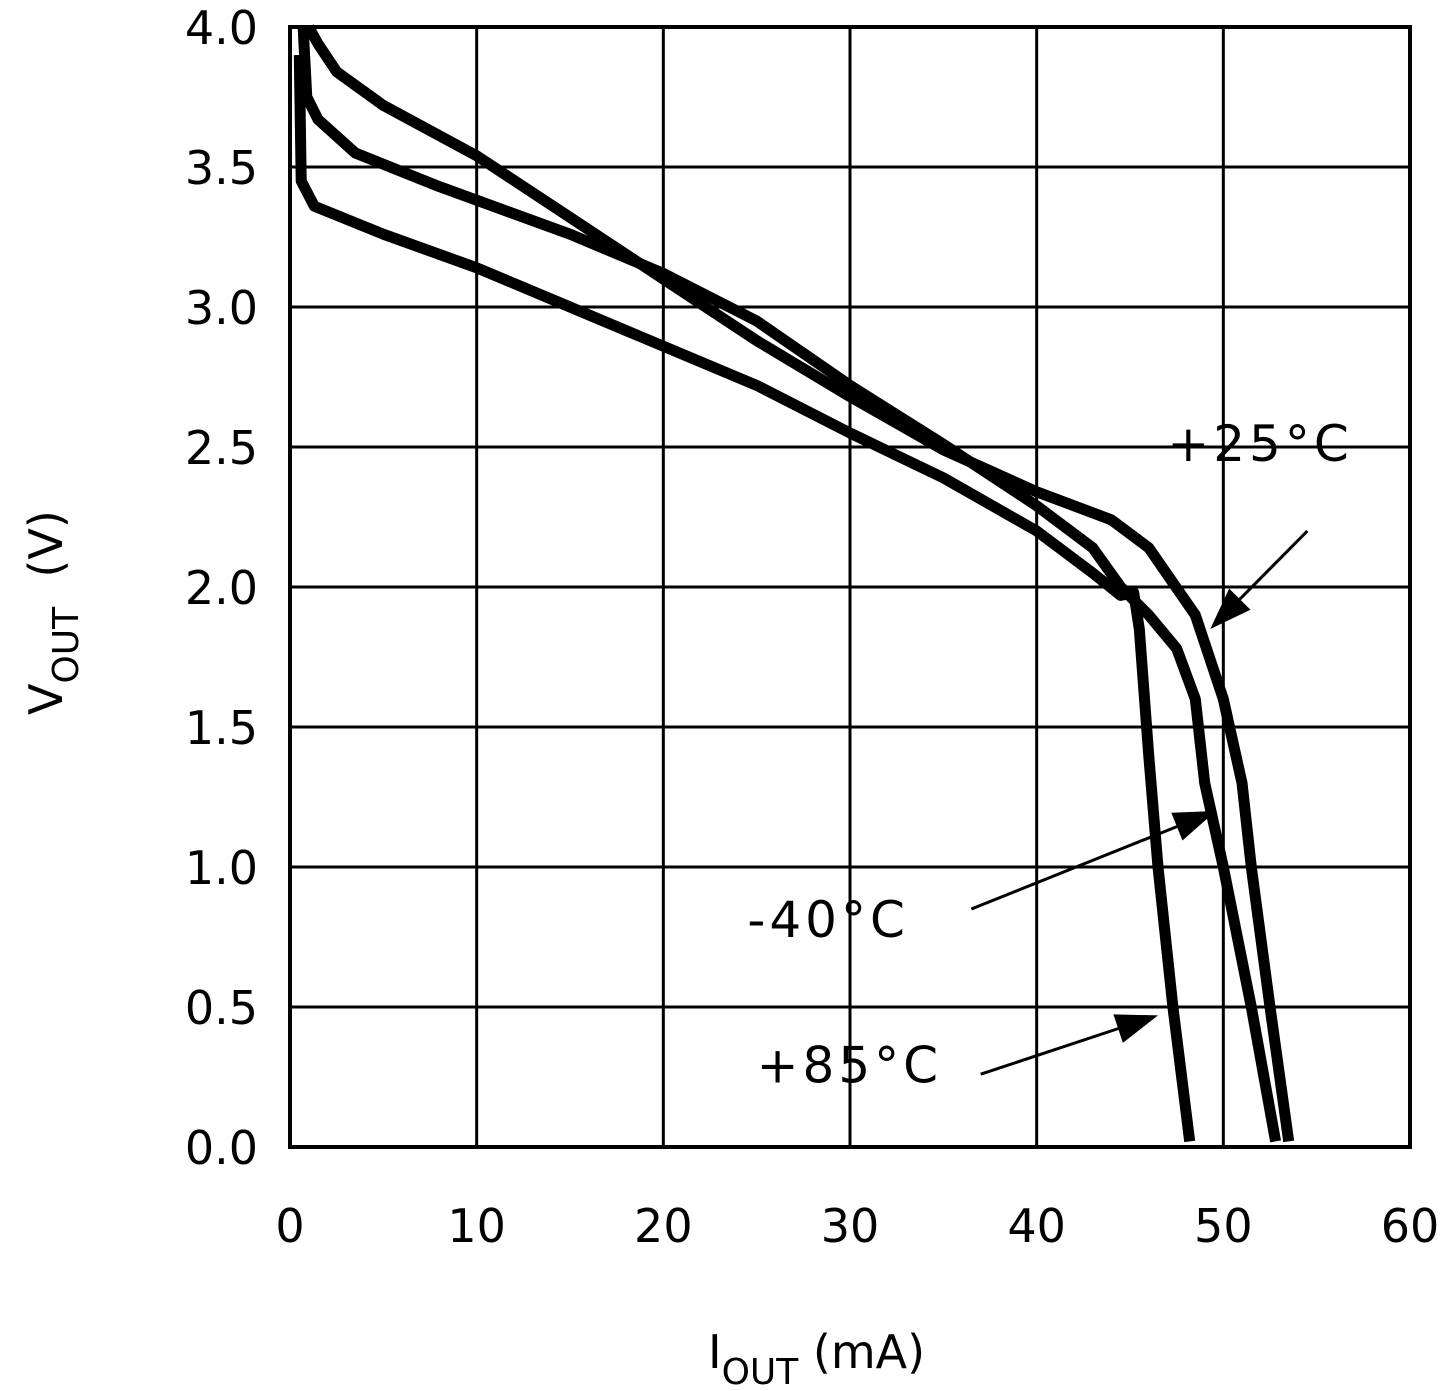 This screenshot has width=1442, height=1391. What do you see at coordinates (221, 168) in the screenshot?
I see `y-tick-label: 3.5` at bounding box center [221, 168].